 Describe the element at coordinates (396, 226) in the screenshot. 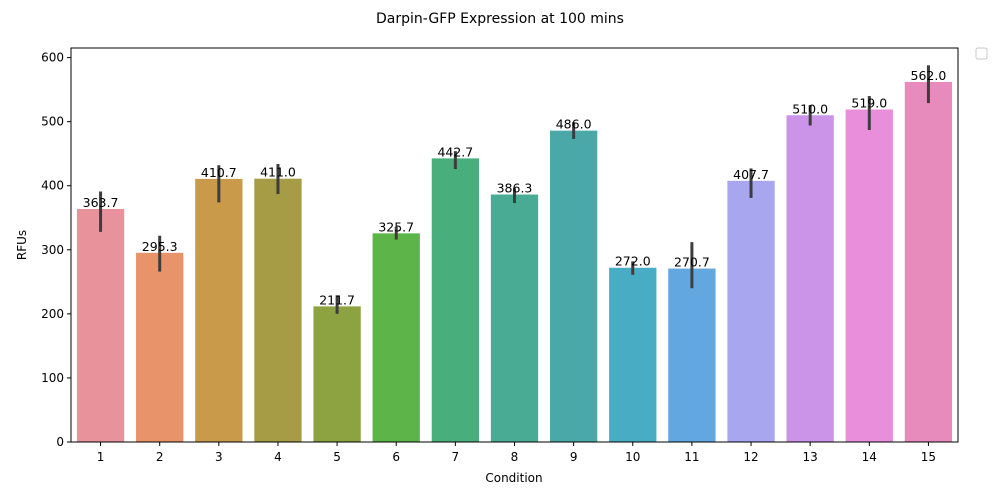

I see `data-label: 325.7` at that location.